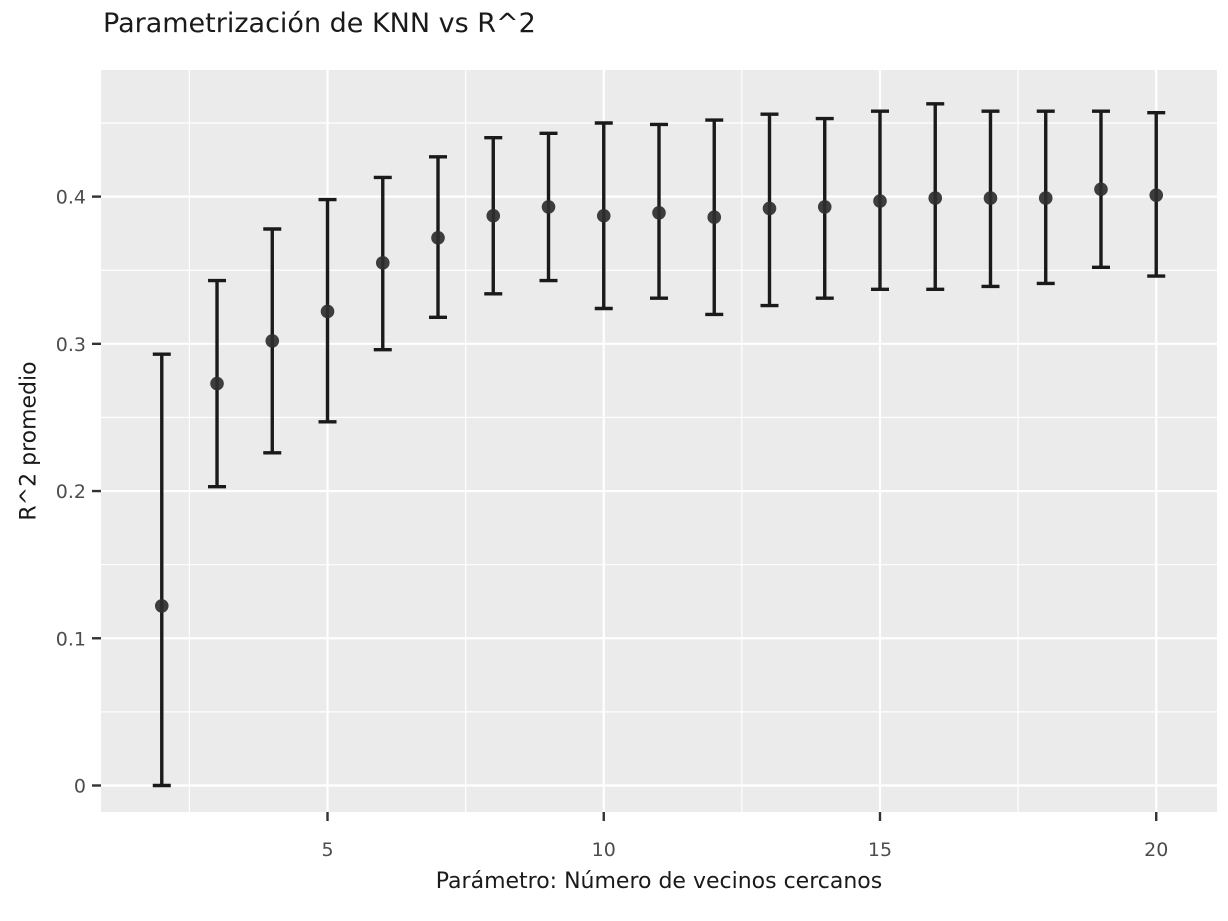 Image resolution: width=1228 pixels, height=921 pixels. Describe the element at coordinates (71, 639) in the screenshot. I see `y-tick-label: 0.1` at that location.